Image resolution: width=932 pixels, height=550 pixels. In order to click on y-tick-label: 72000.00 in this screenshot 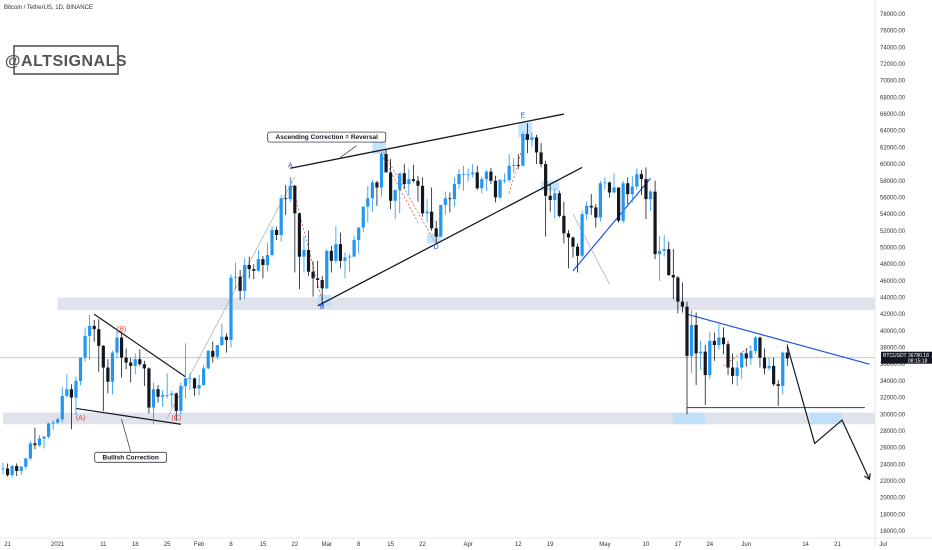, I will do `click(893, 65)`.